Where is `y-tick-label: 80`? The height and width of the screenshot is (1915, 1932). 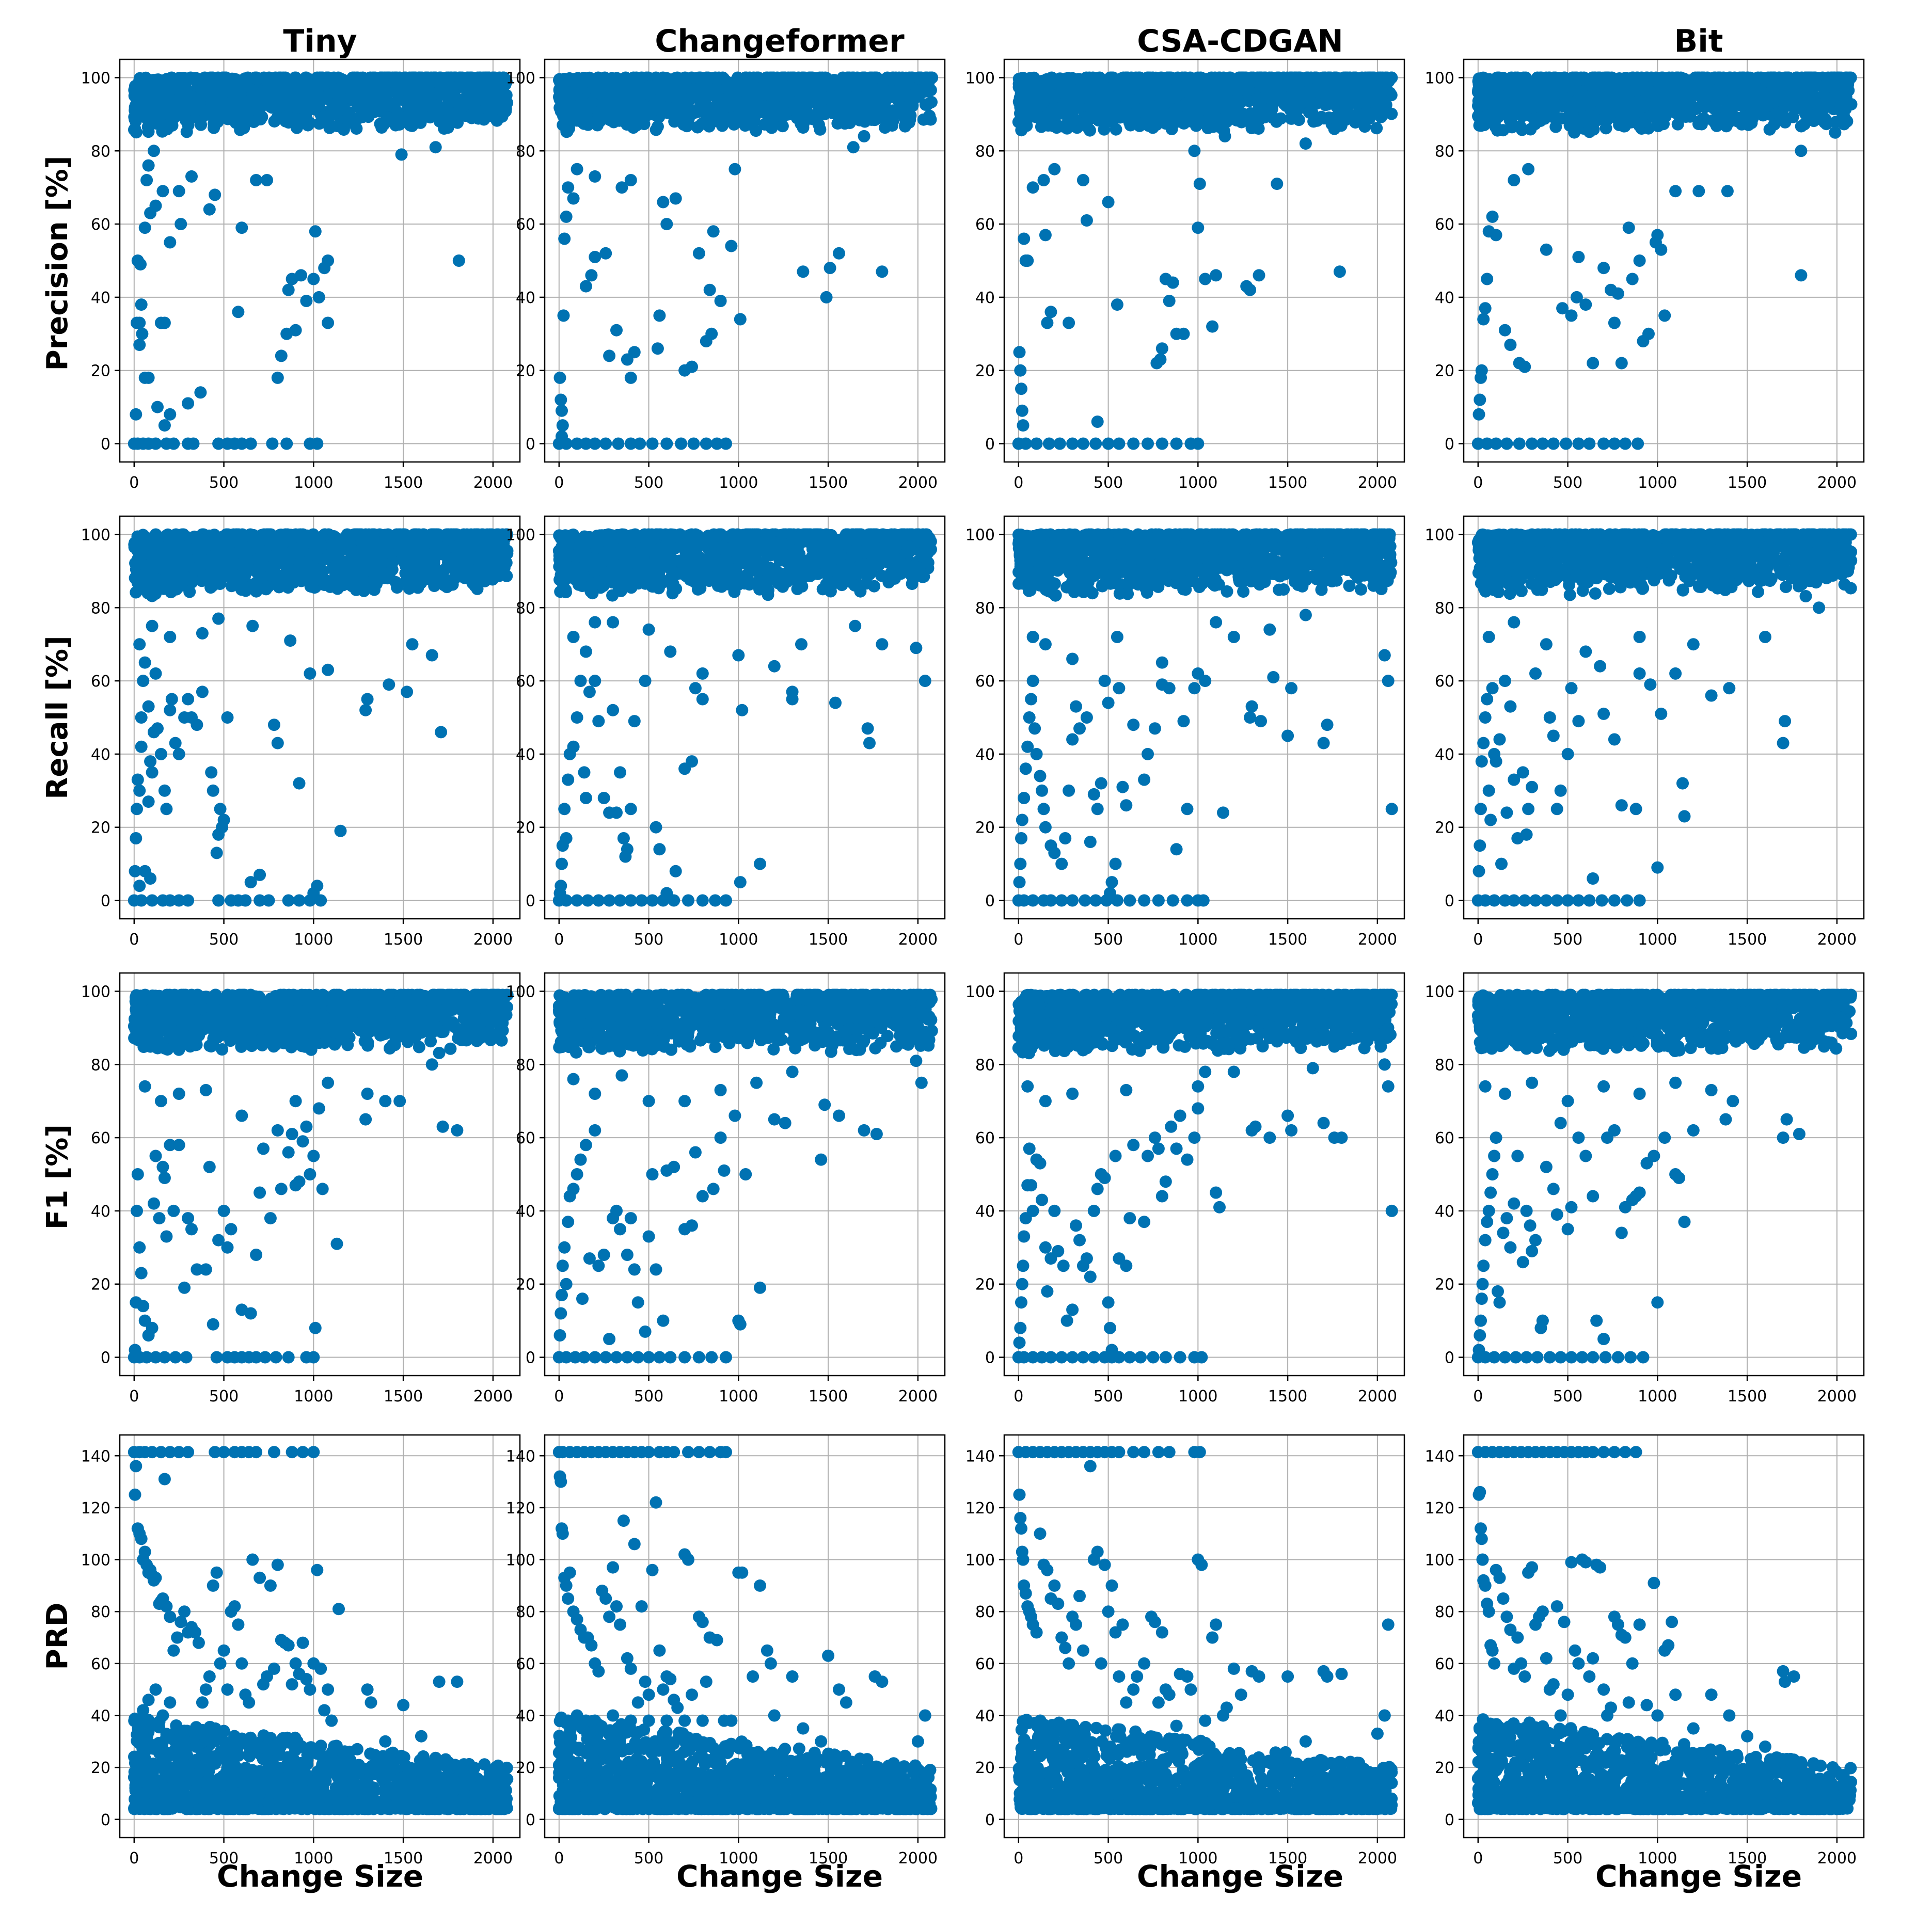
y-tick-label: 80 is located at coordinates (101, 151).